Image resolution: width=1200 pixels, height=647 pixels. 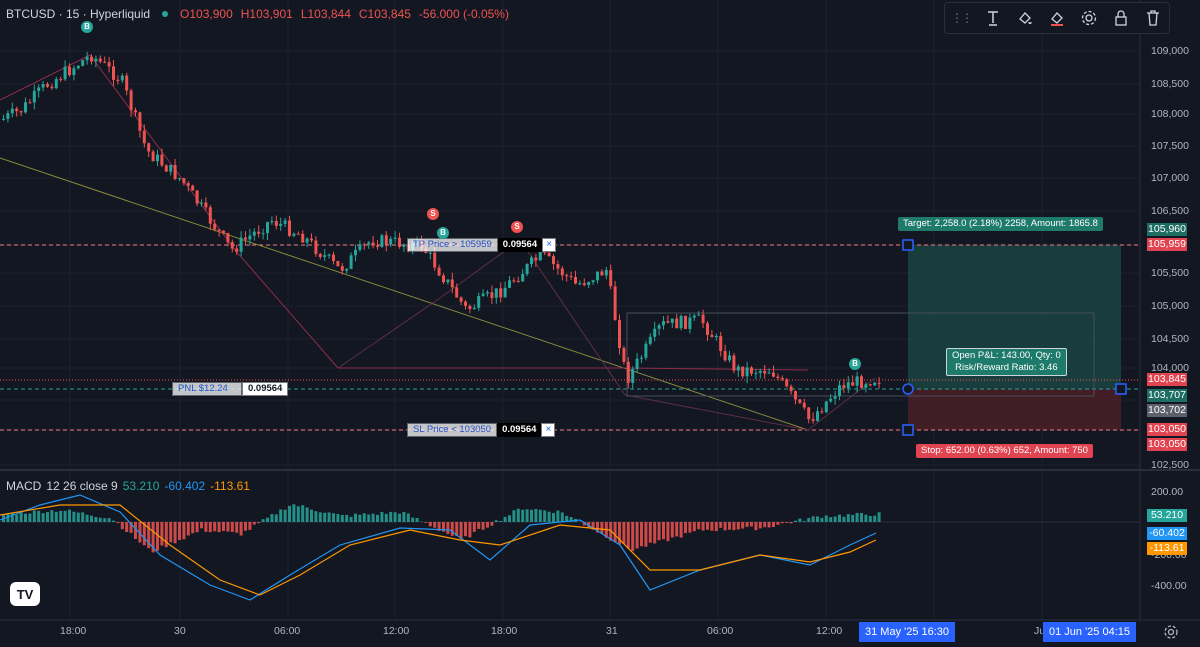 I want to click on price-axis-tick: 108,000, so click(x=1170, y=114).